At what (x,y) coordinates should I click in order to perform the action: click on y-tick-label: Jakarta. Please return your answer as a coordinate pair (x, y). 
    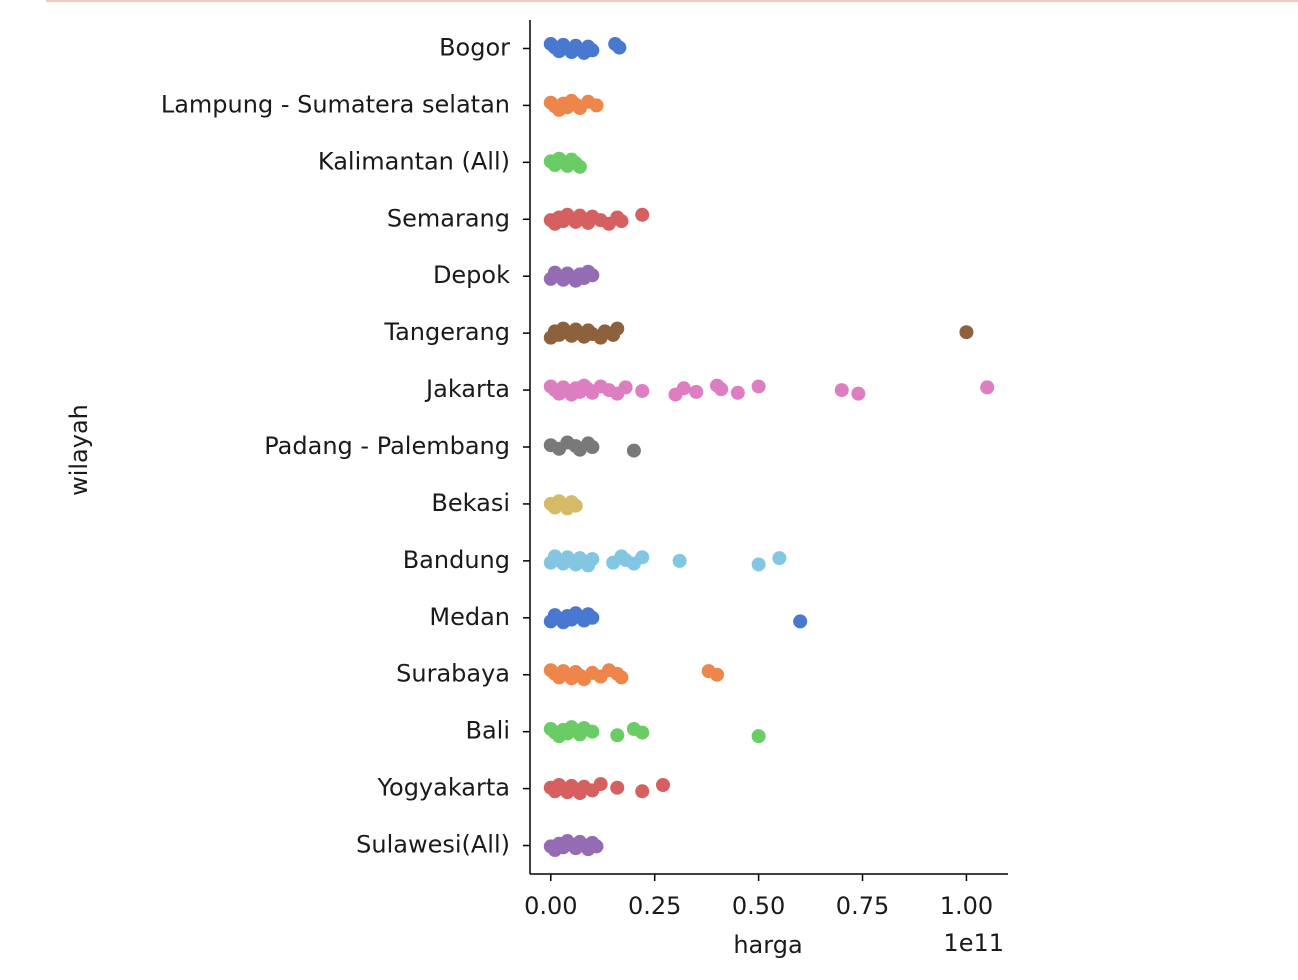
    Looking at the image, I should click on (467, 389).